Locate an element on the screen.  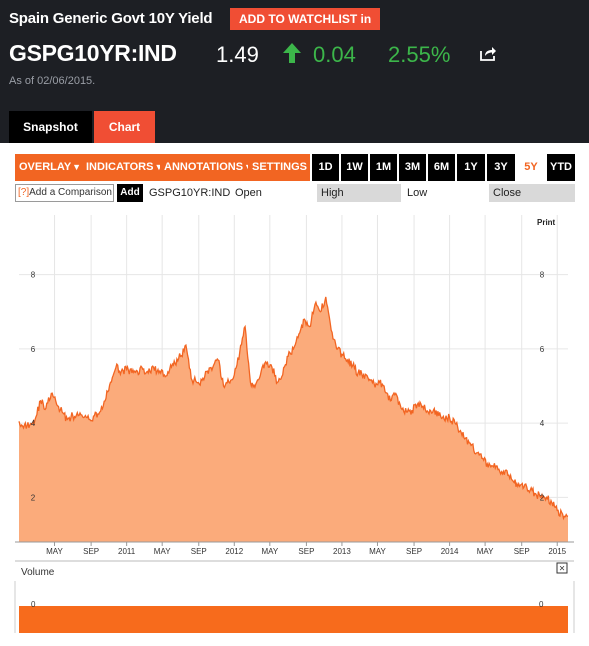
indicators-menu: INDICATORS▼ is located at coordinates (123, 167).